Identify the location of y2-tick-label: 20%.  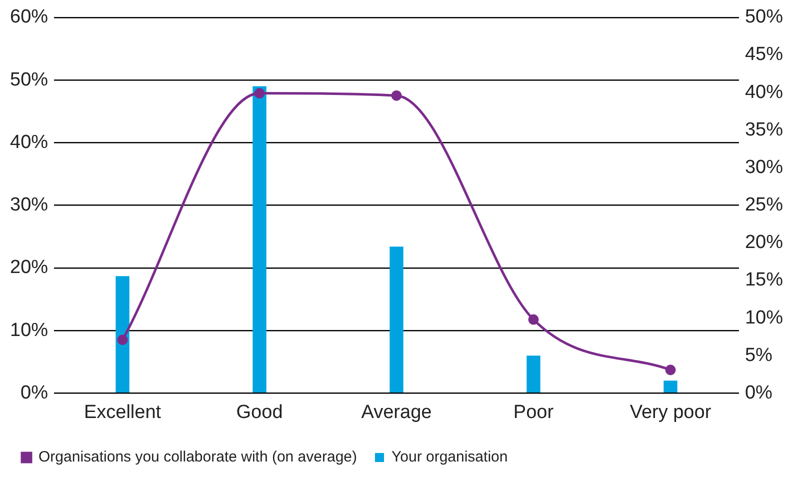
(764, 243).